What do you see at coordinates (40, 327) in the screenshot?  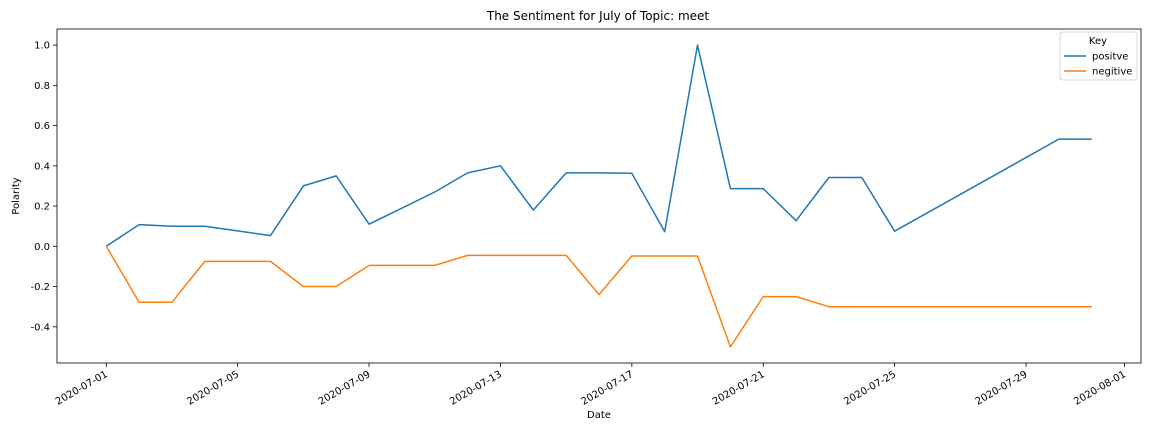 I see `y-tick-label: -0.4` at bounding box center [40, 327].